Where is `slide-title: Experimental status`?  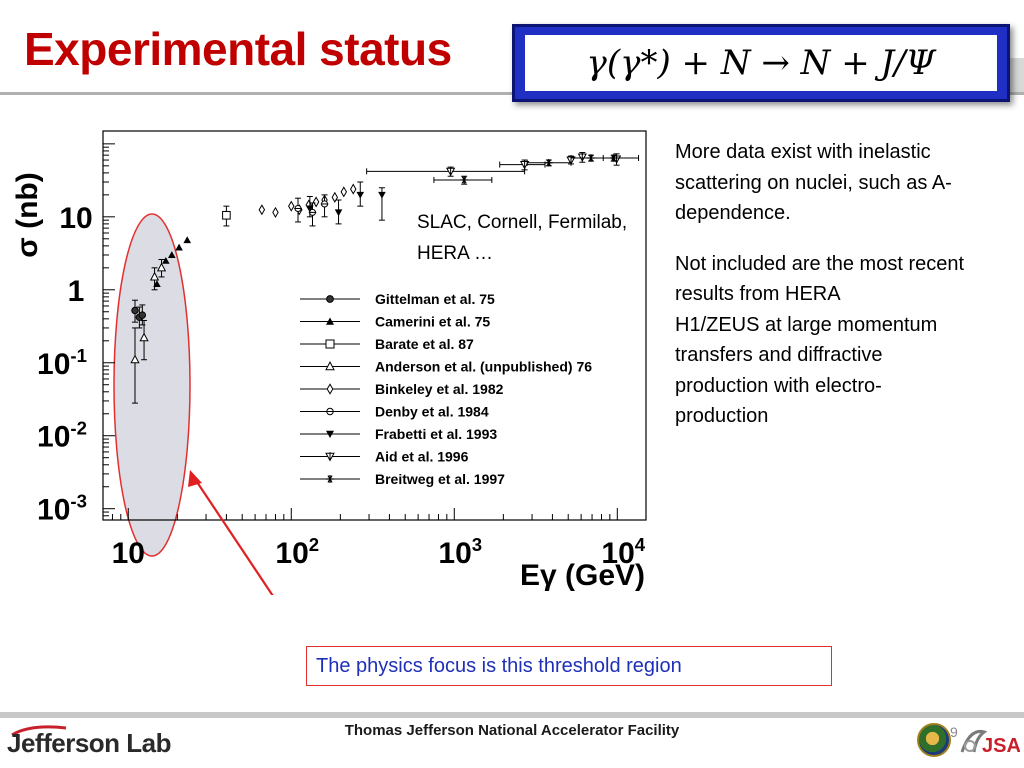 slide-title: Experimental status is located at coordinates (238, 49).